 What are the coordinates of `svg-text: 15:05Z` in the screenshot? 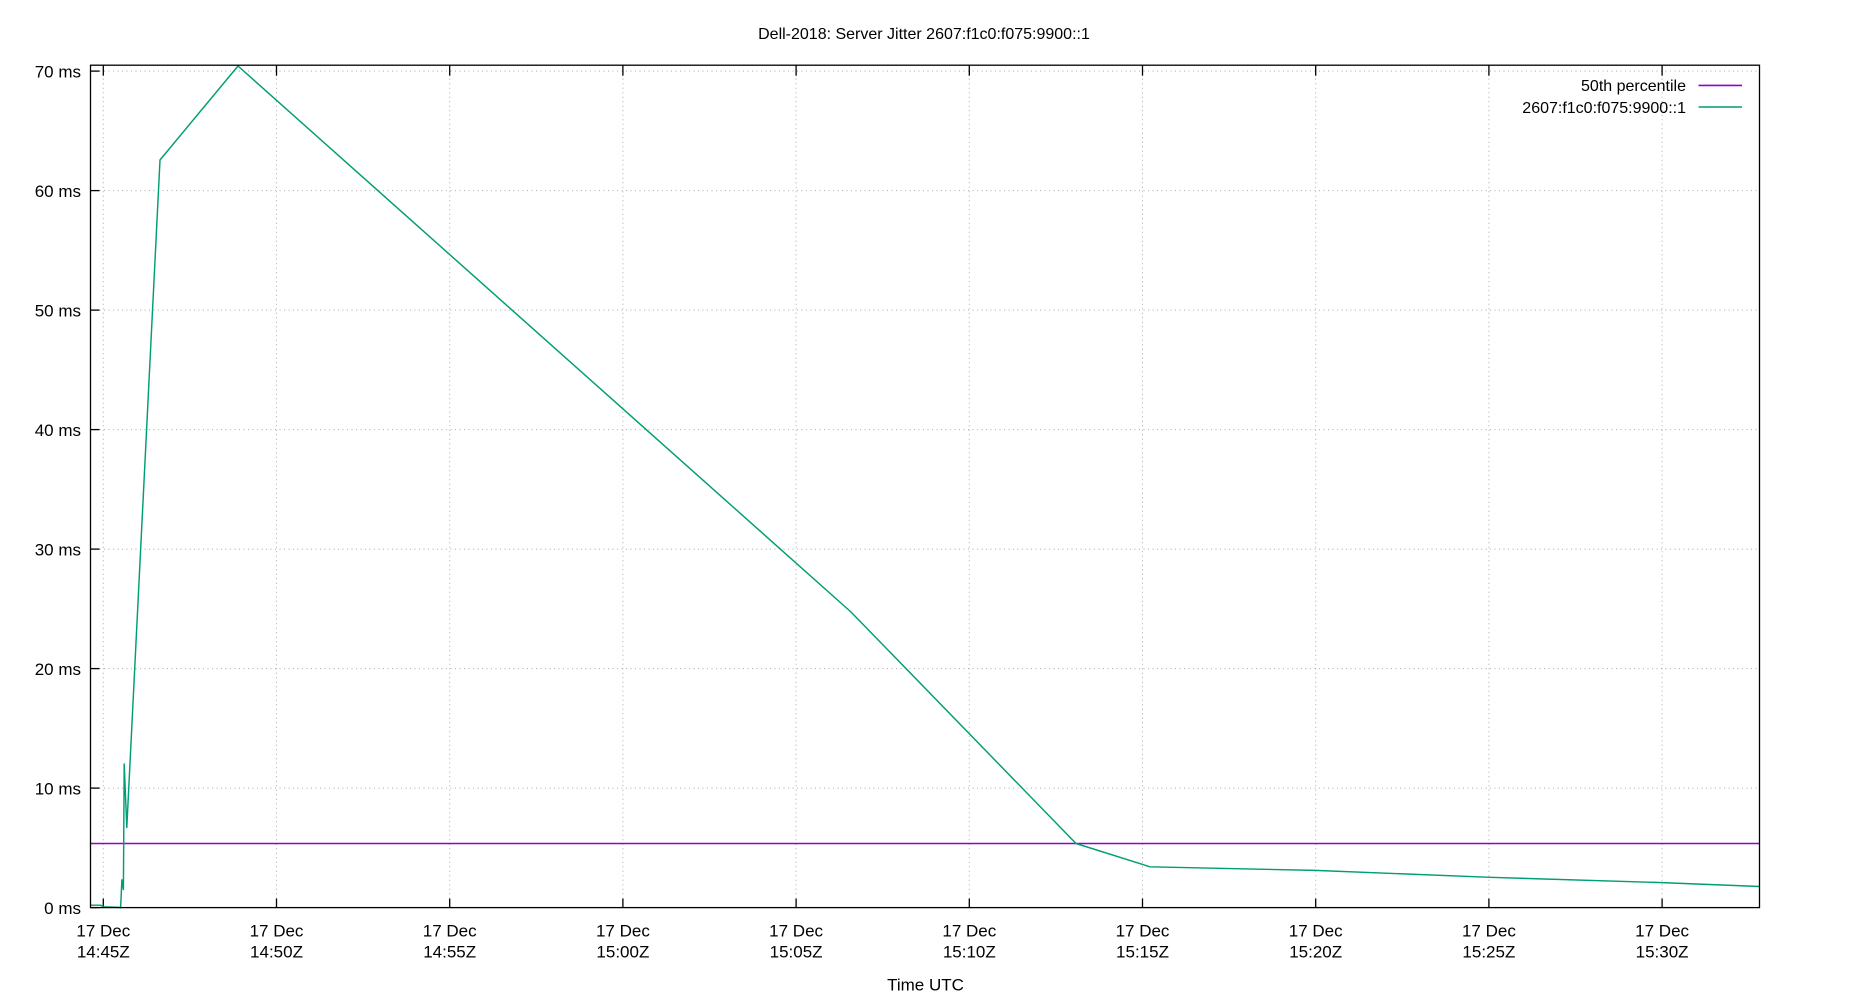 It's located at (796, 952).